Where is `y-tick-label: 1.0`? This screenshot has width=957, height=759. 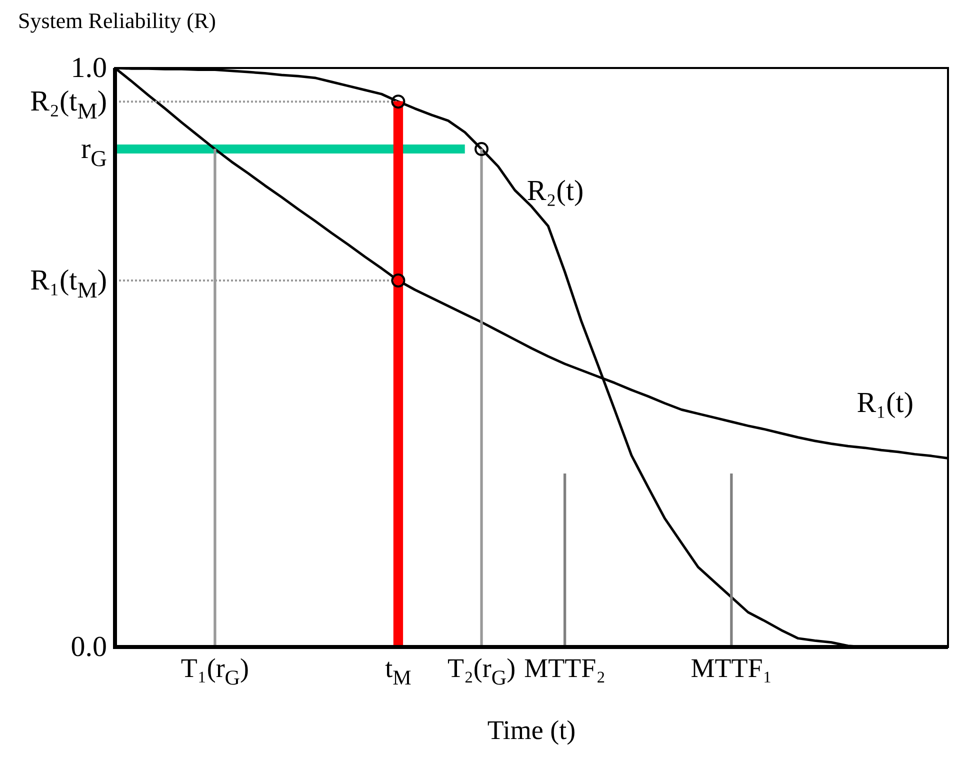
y-tick-label: 1.0 is located at coordinates (88, 68).